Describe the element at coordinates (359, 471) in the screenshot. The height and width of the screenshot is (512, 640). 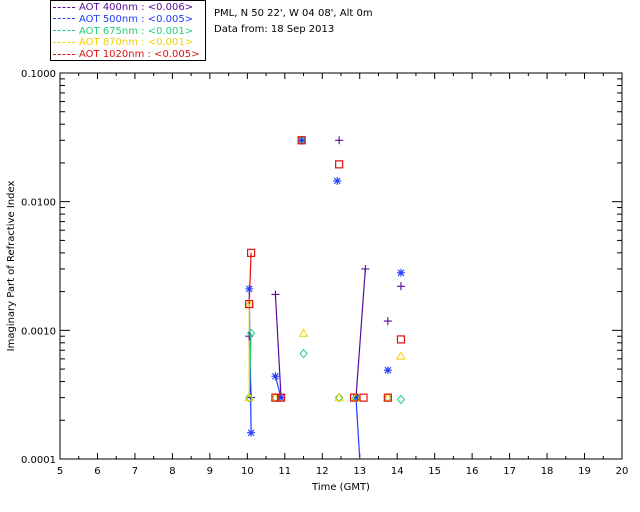
I see `x-tick-label: 13` at that location.